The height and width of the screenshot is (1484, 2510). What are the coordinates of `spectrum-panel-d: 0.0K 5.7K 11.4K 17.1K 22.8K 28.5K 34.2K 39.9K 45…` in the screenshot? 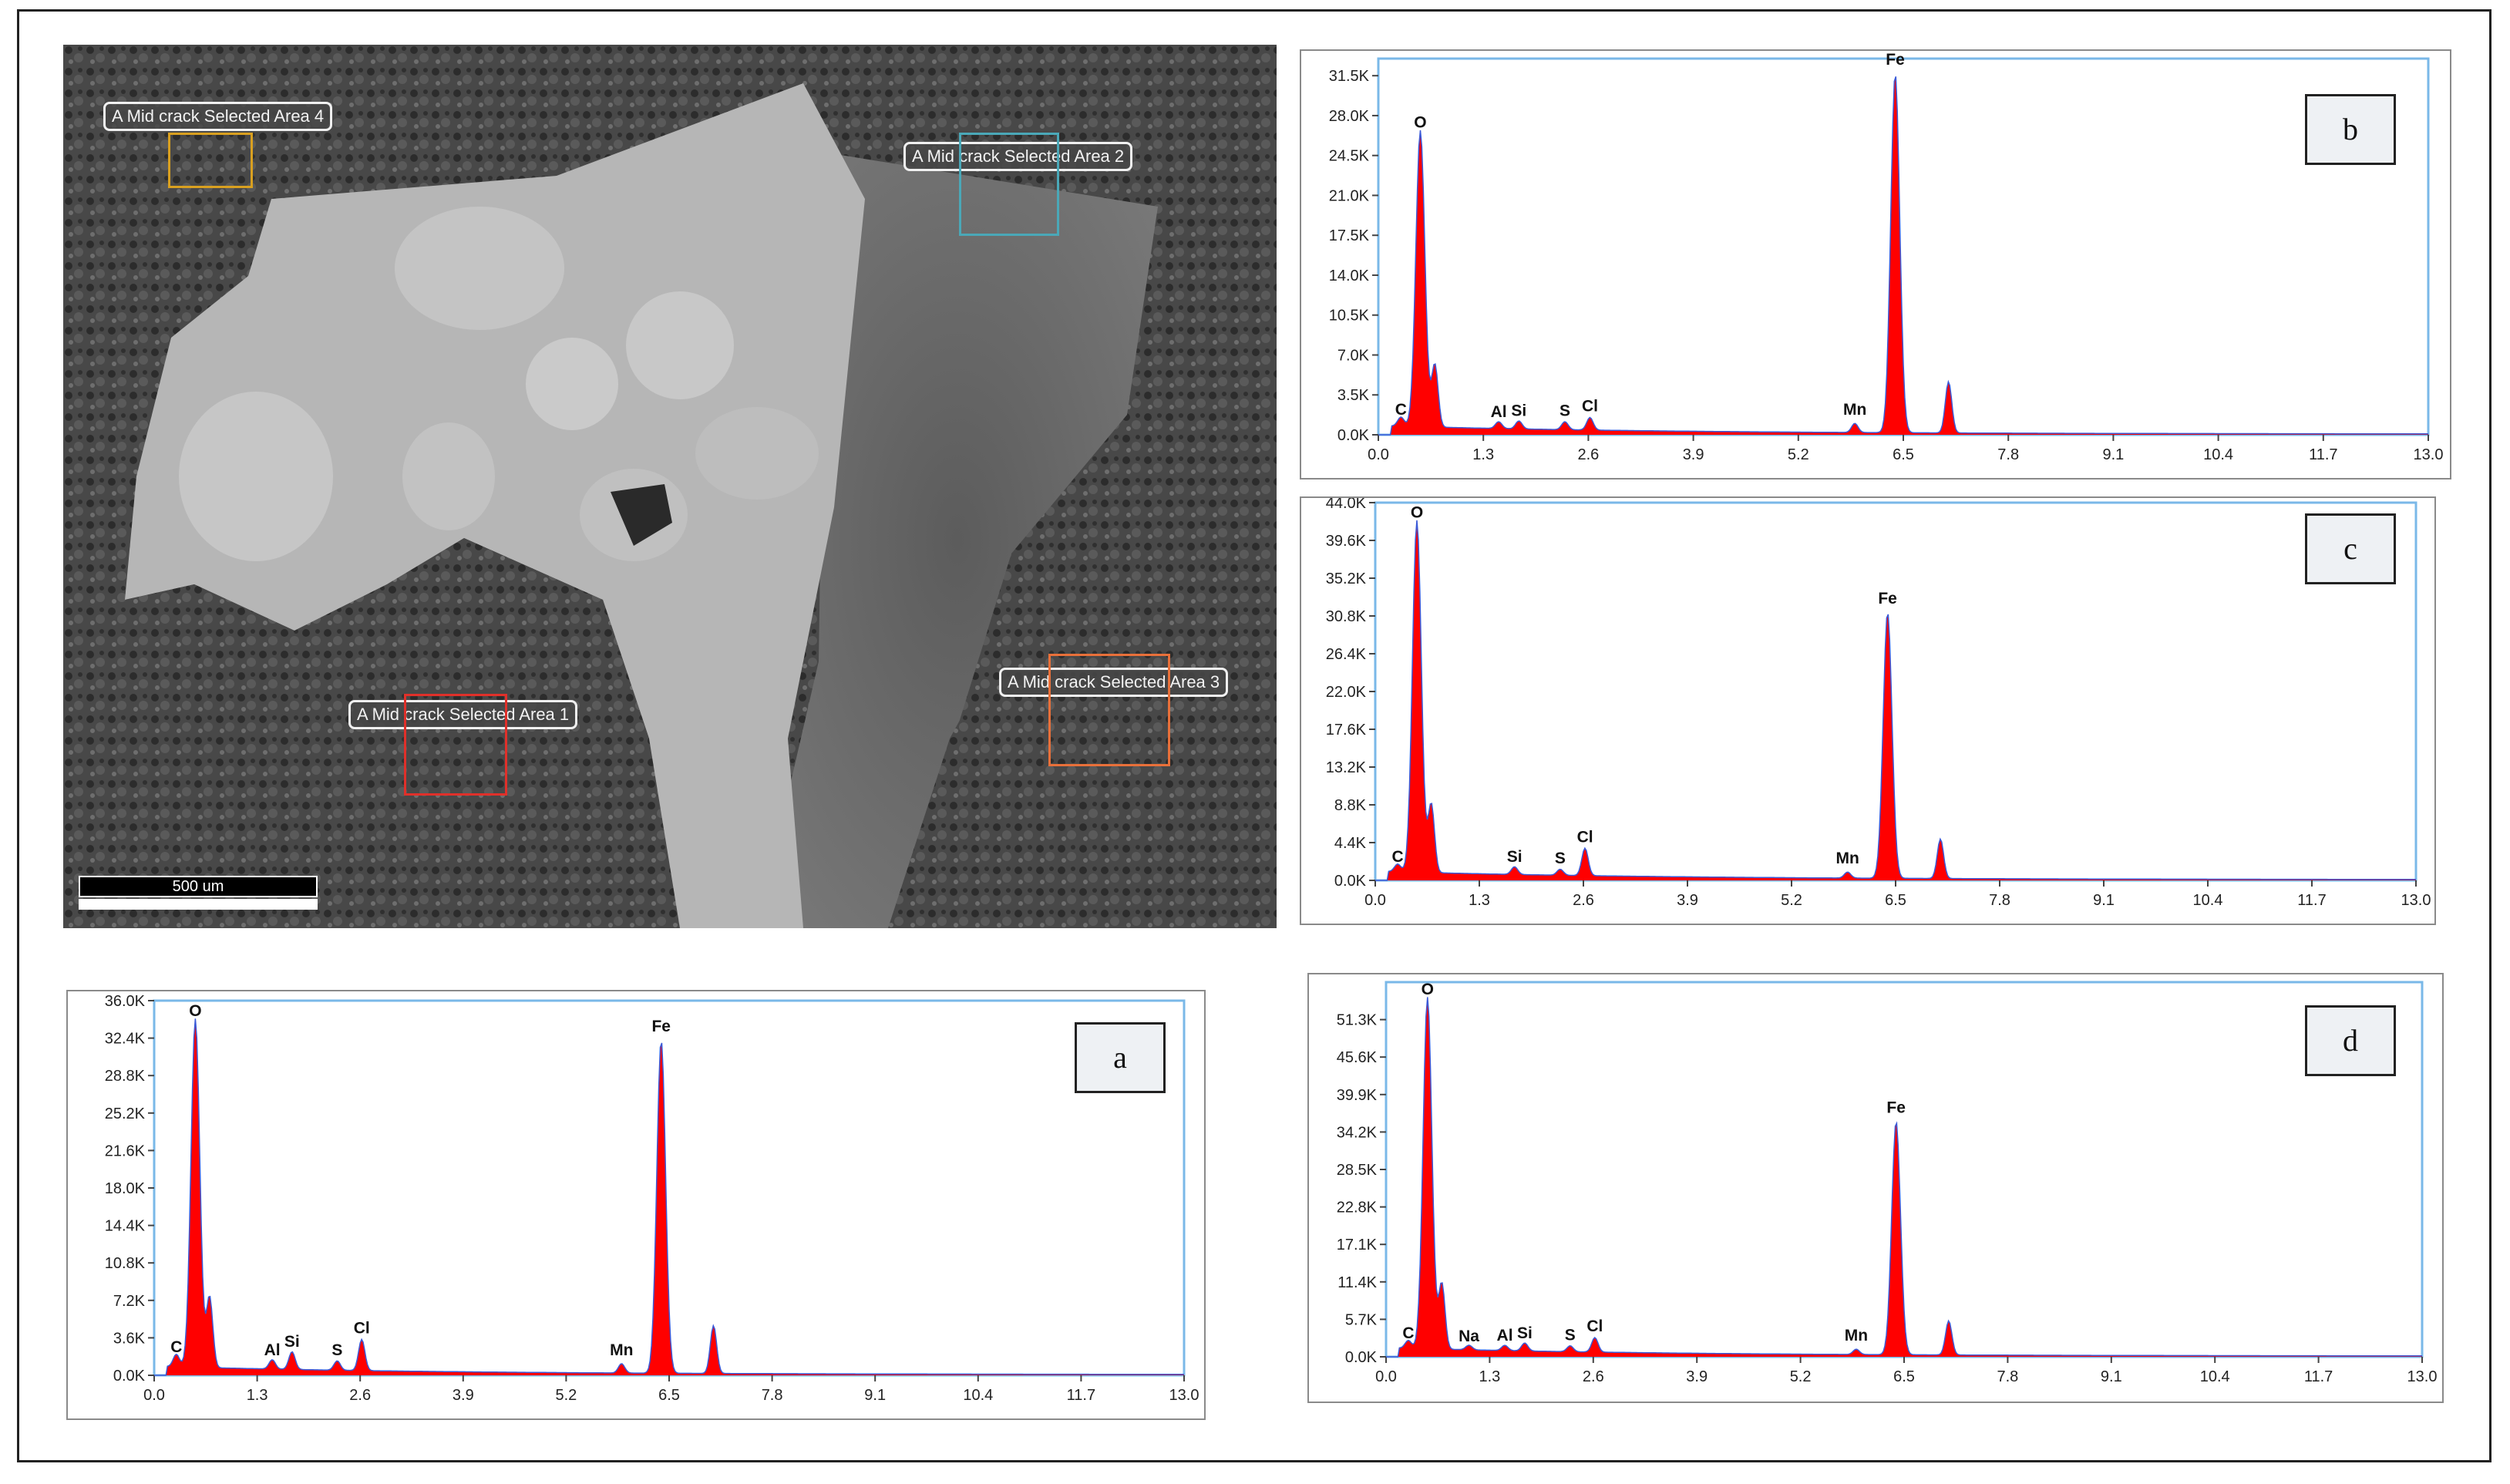 It's located at (1875, 1188).